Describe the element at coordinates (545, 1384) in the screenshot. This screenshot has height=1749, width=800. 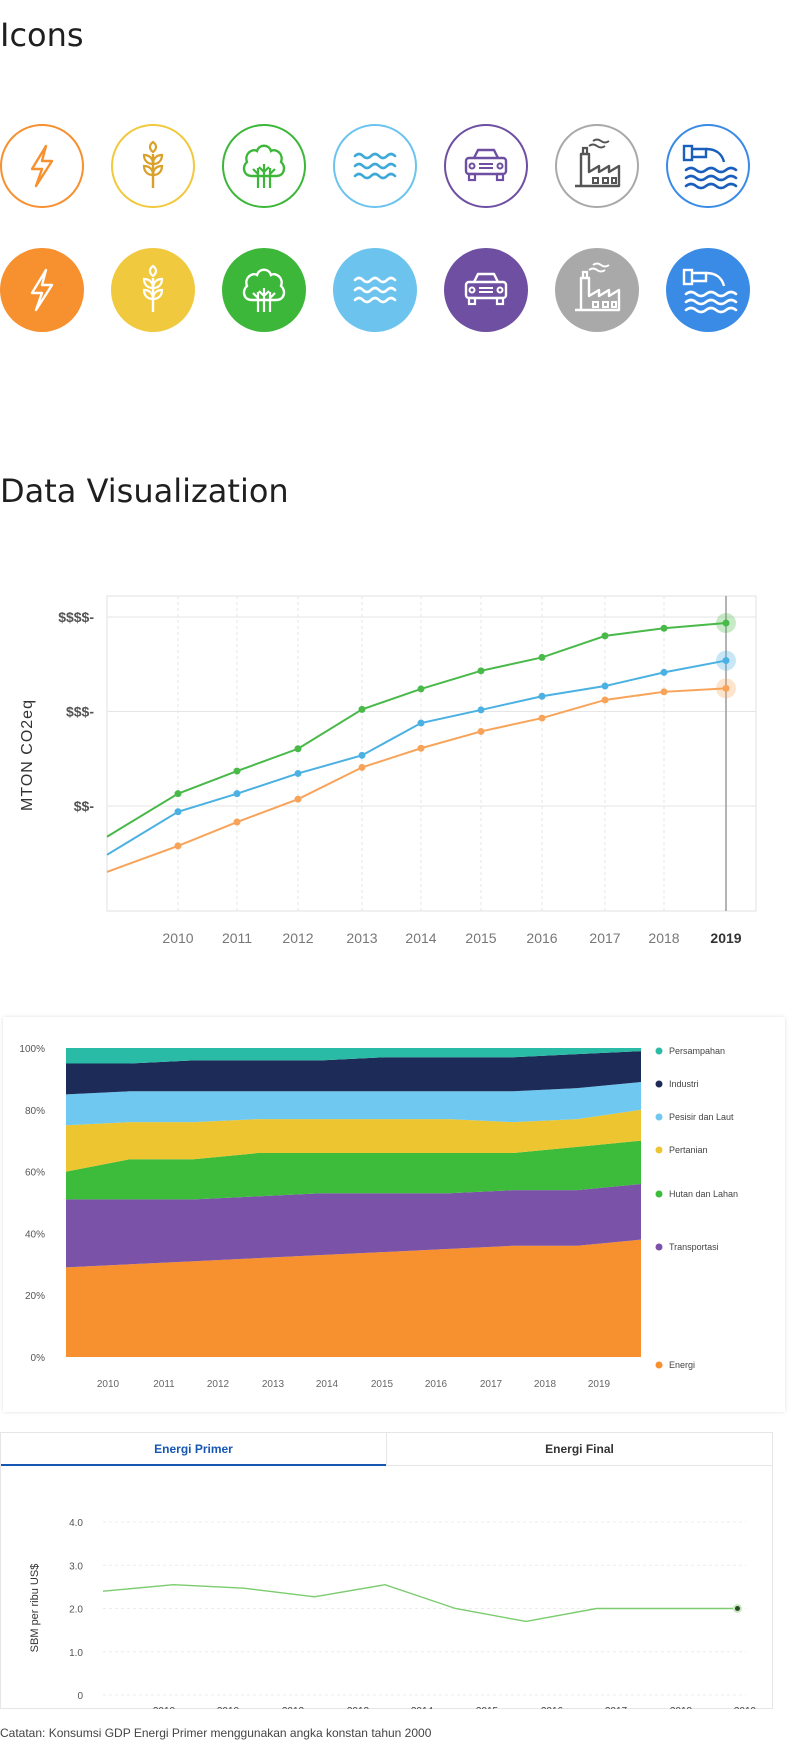
I see `x-tick-label: 2018` at that location.